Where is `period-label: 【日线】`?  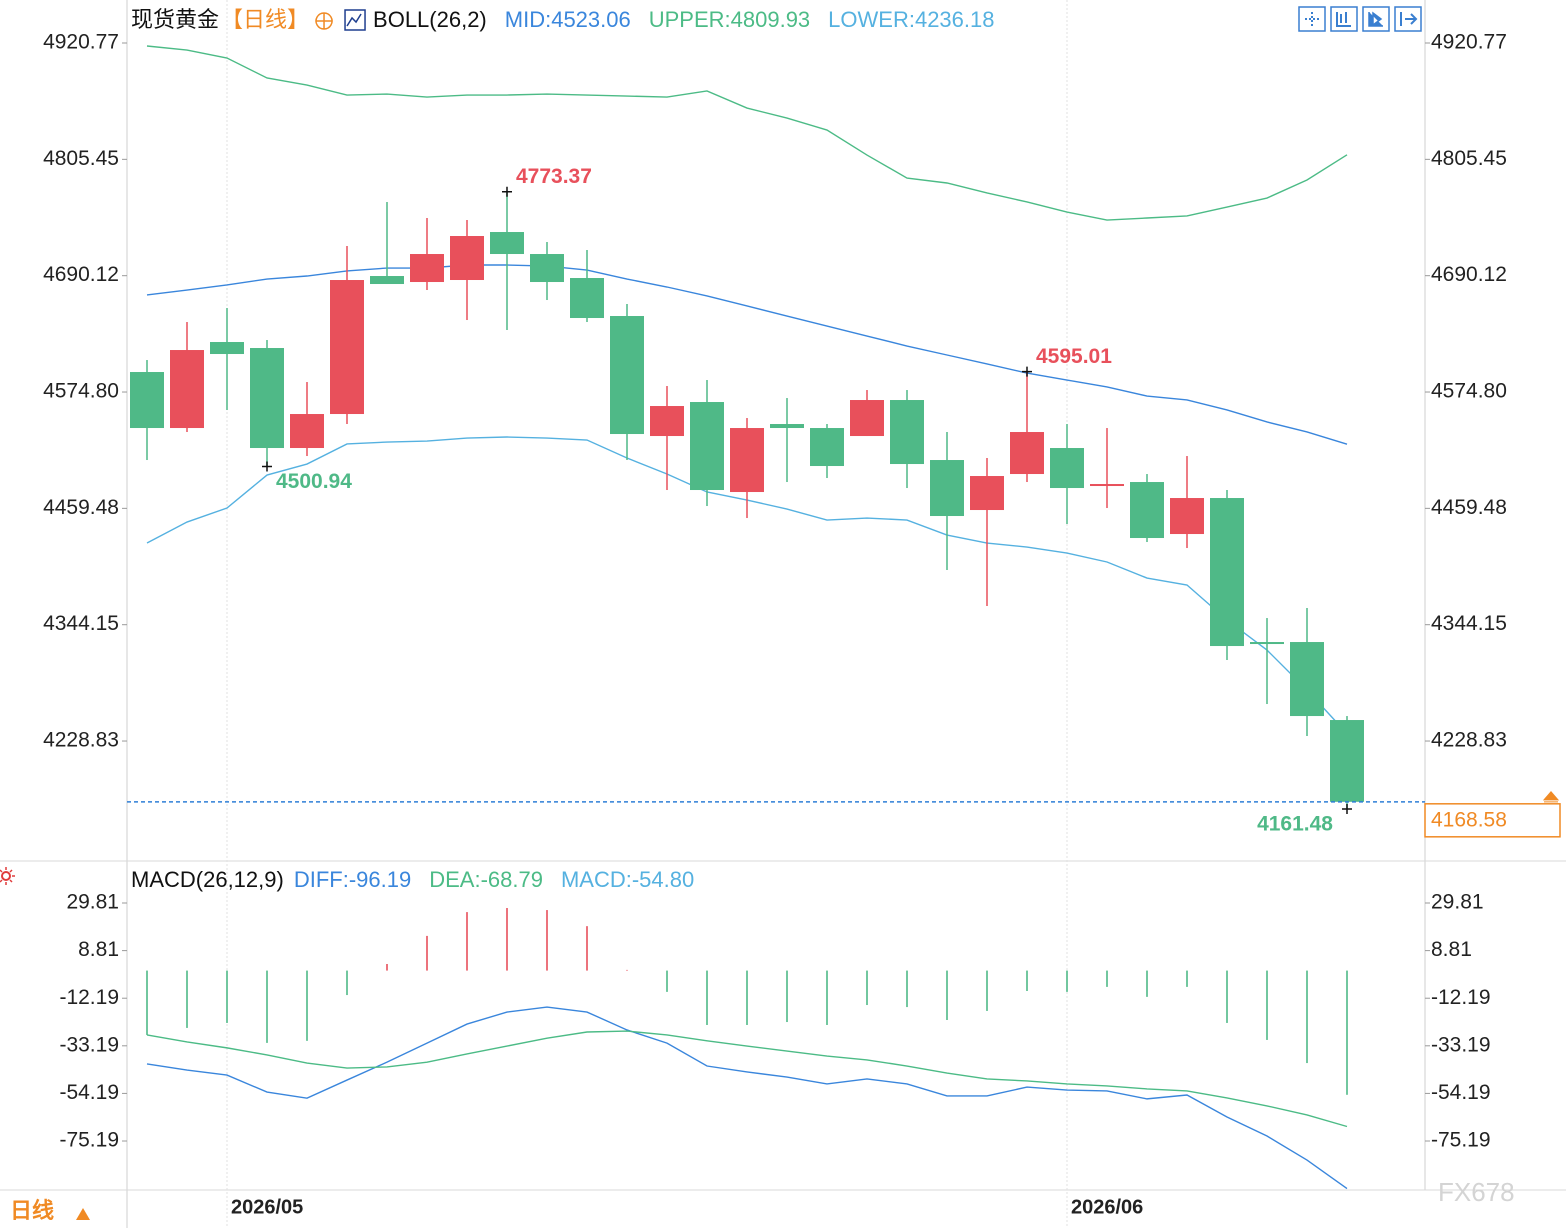
period-label: 【日线】 is located at coordinates (265, 19).